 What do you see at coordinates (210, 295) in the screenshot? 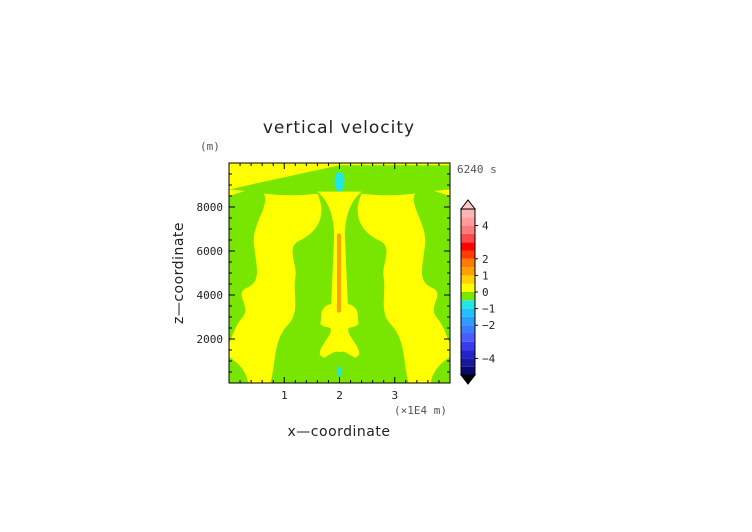
I see `y-tick-label: 4000` at bounding box center [210, 295].